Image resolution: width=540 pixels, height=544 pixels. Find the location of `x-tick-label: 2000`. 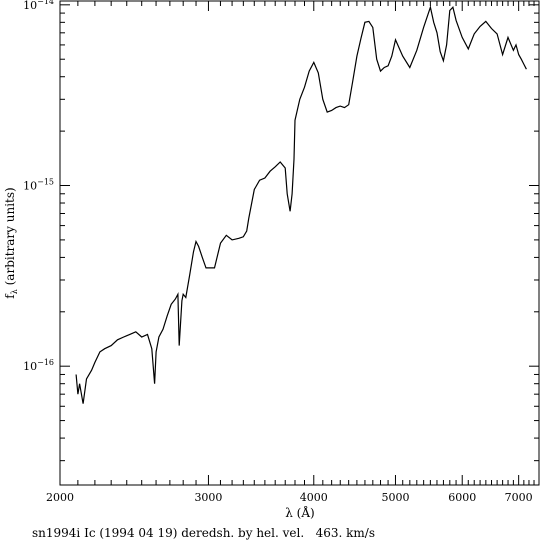

x-tick-label: 2000 is located at coordinates (60, 497).